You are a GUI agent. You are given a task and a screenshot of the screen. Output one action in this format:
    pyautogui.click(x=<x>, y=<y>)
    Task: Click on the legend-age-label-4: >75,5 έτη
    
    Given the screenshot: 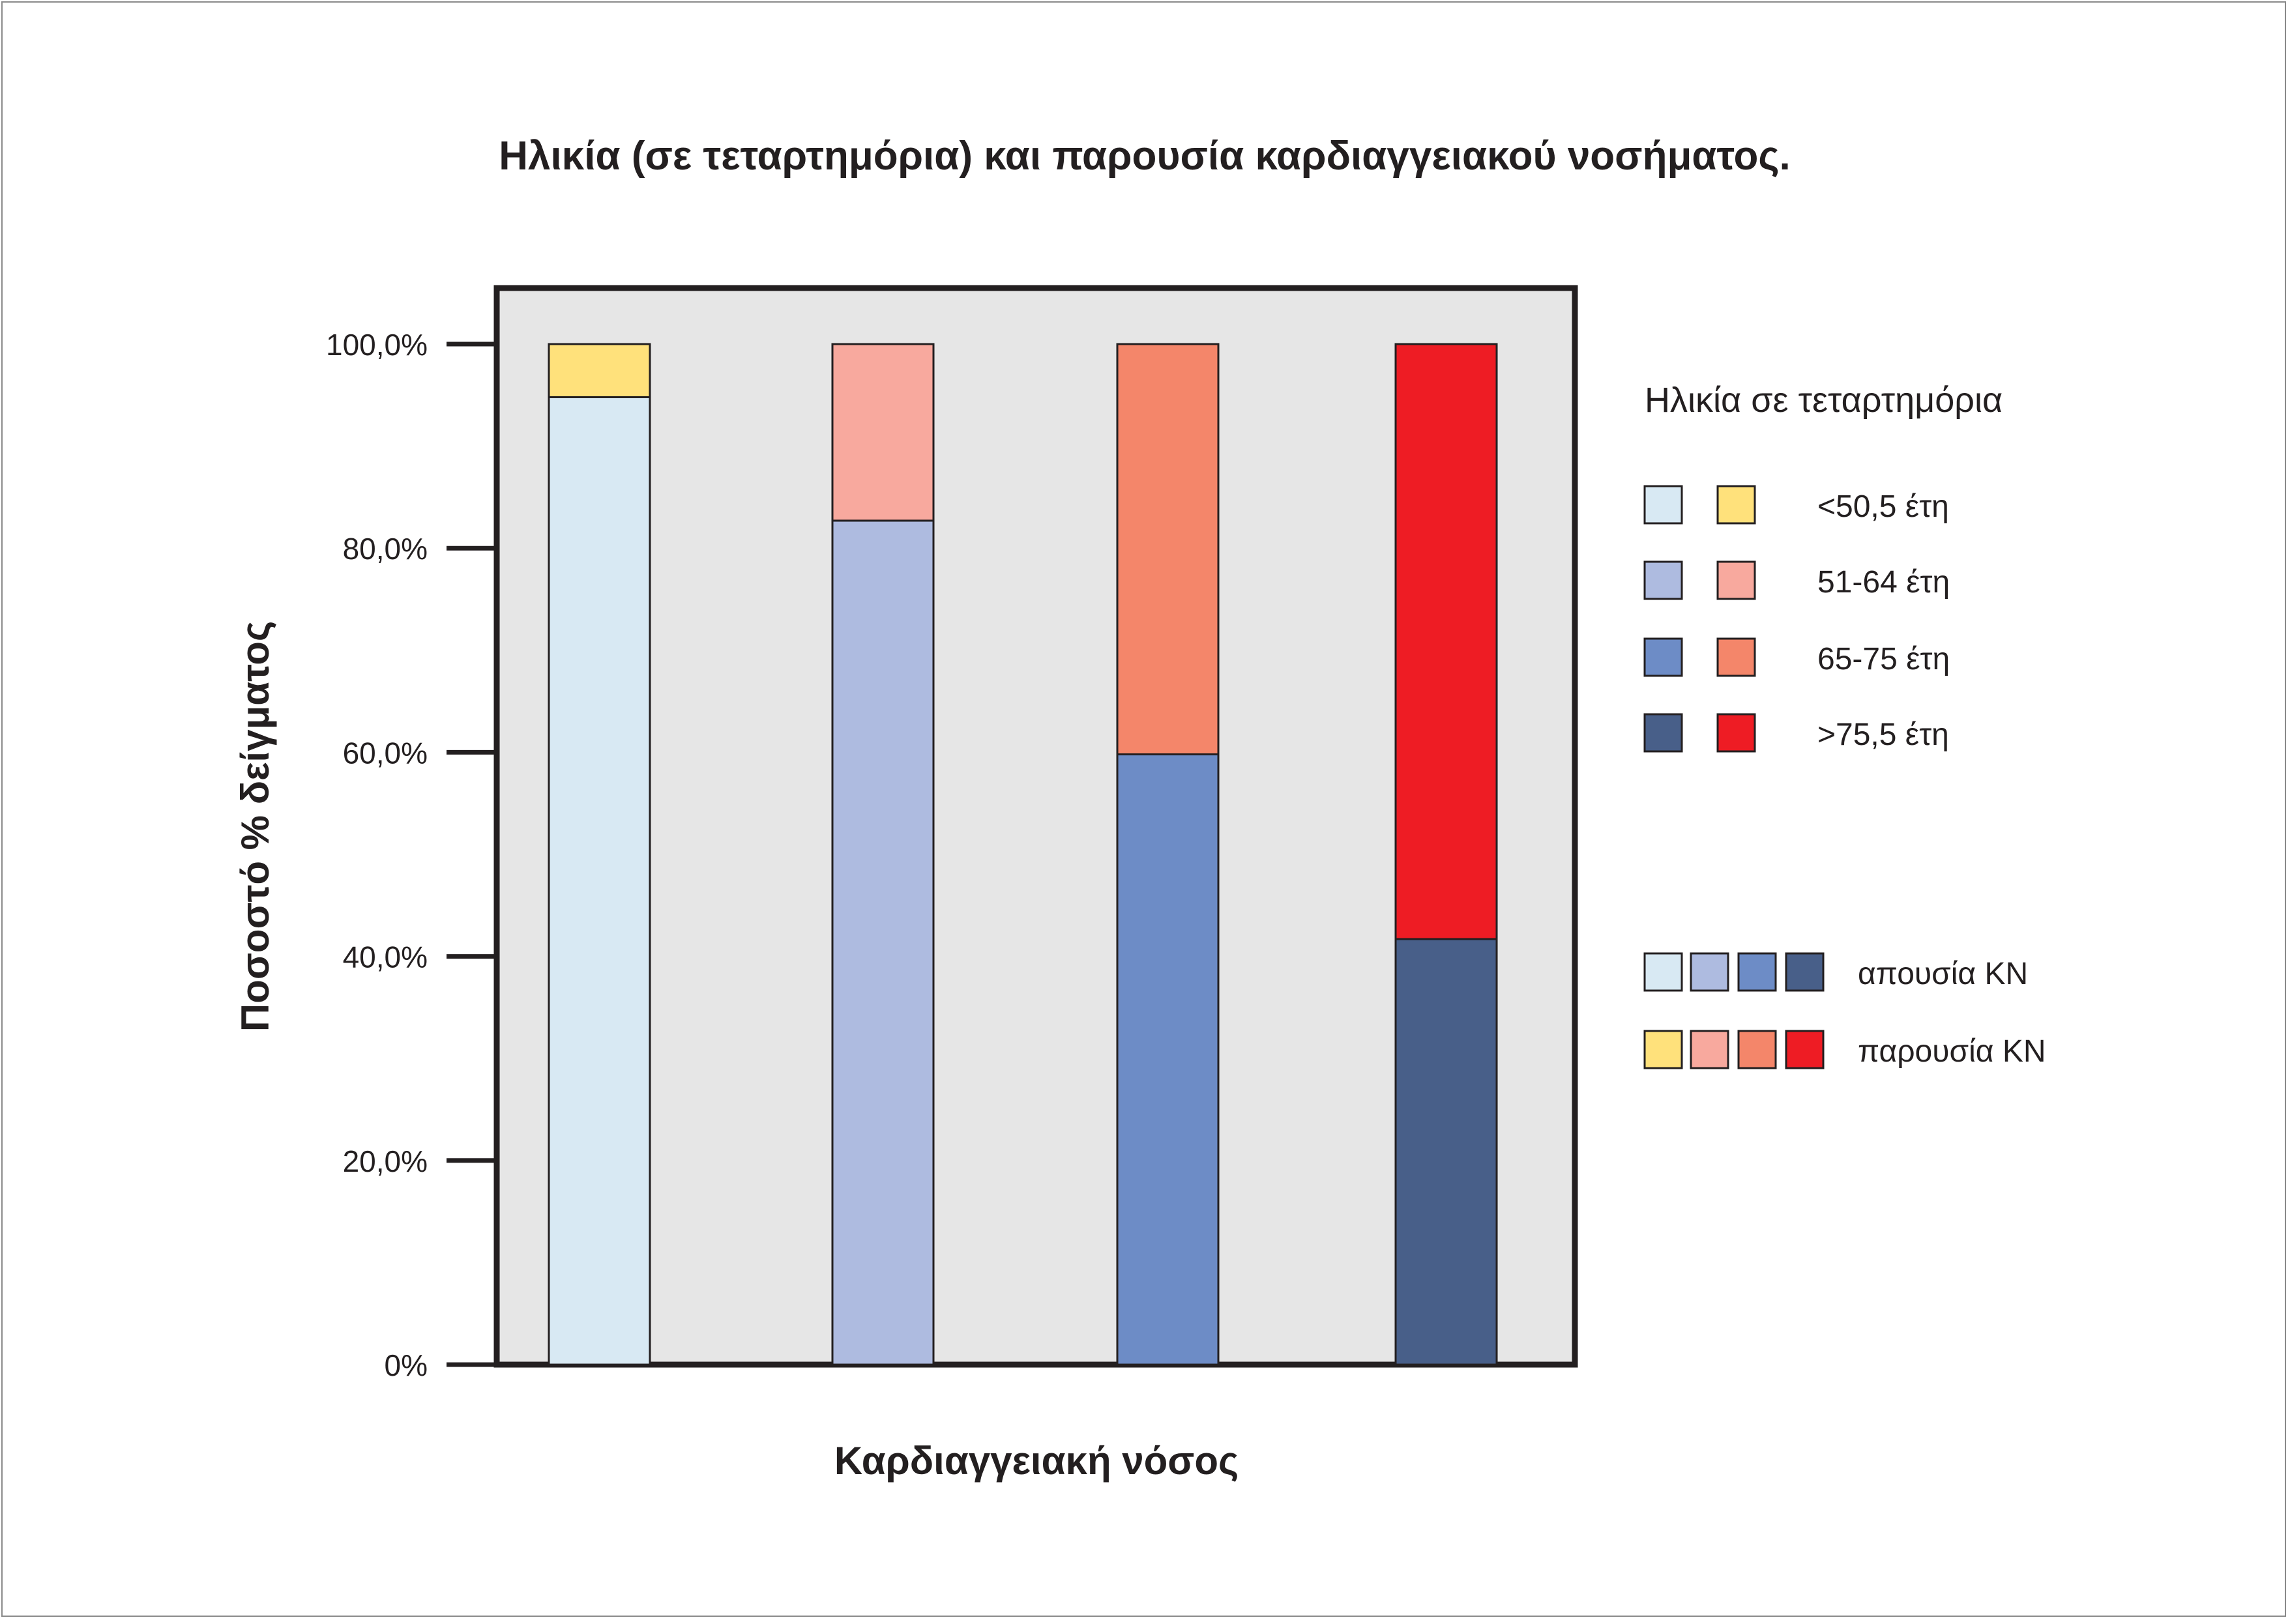 What is the action you would take?
    pyautogui.click(x=1883, y=735)
    